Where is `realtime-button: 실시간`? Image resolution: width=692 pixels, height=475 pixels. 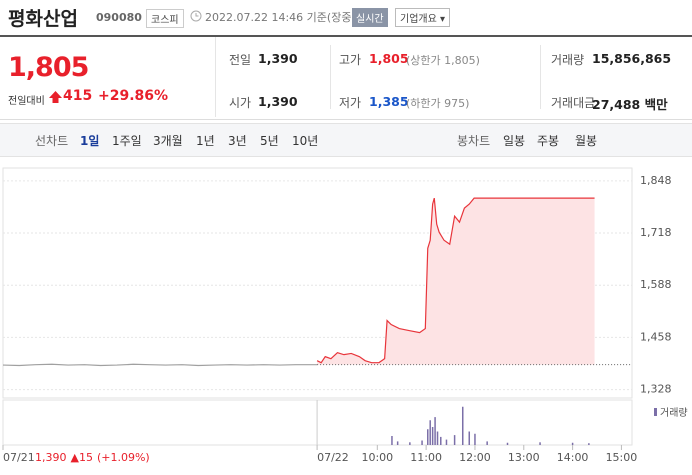 realtime-button: 실시간 is located at coordinates (370, 17).